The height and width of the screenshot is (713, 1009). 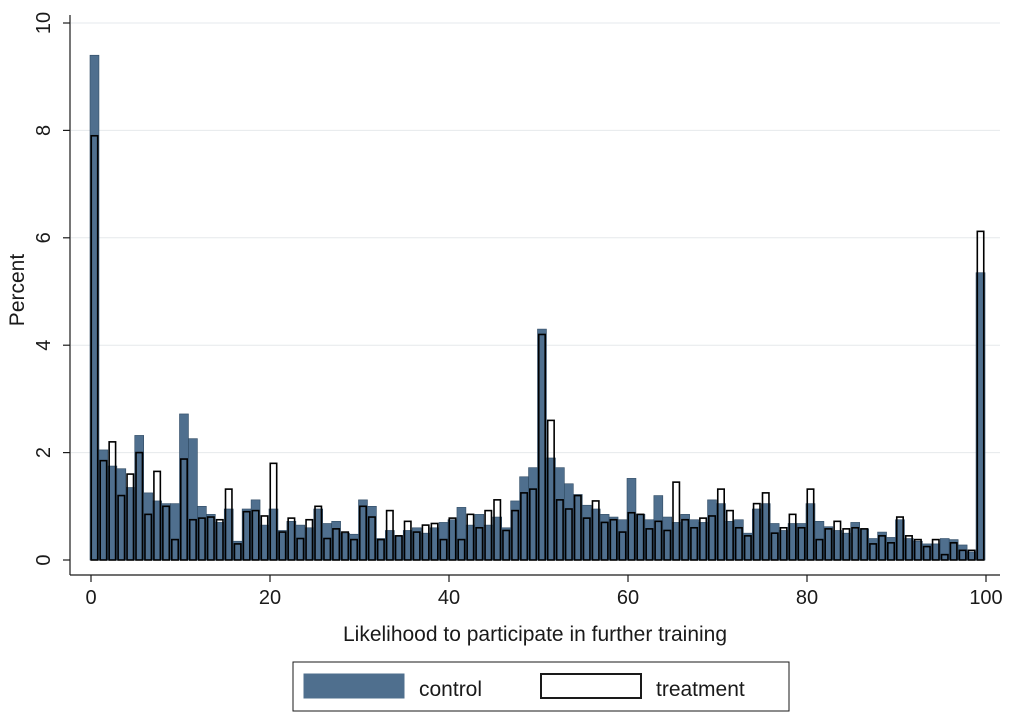 I want to click on y-axis-title: Percent, so click(x=17, y=290).